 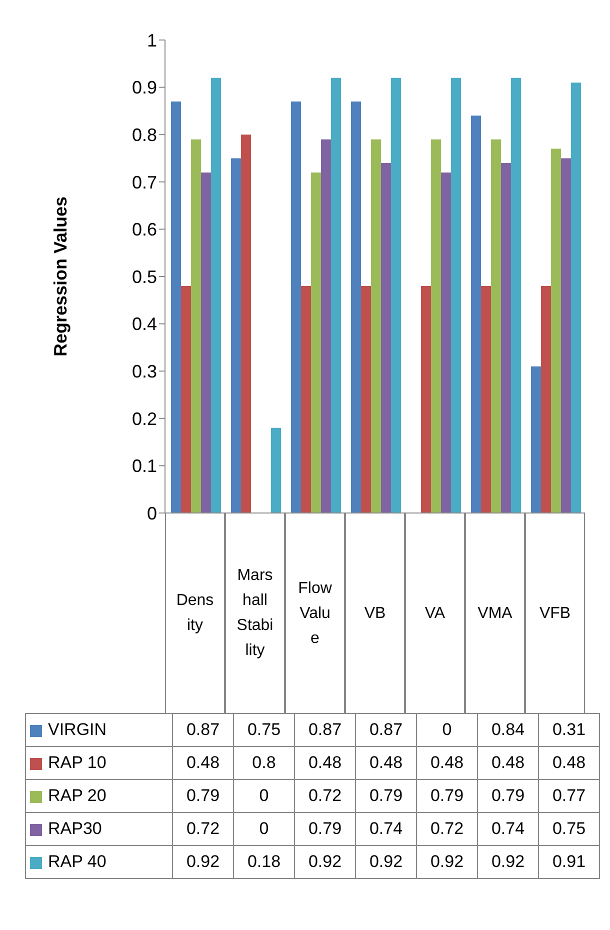 What do you see at coordinates (569, 730) in the screenshot?
I see `data-label: 0.31` at bounding box center [569, 730].